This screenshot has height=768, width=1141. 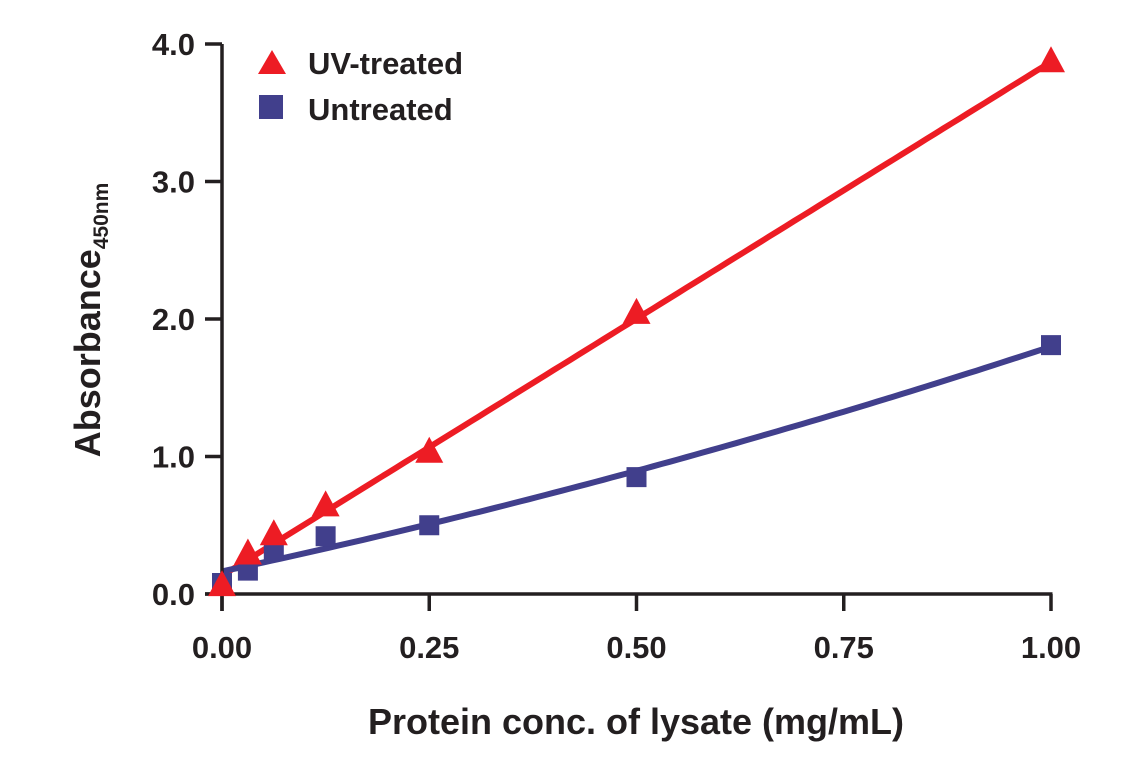 I want to click on x-tick-label: 0.75, so click(x=844, y=647).